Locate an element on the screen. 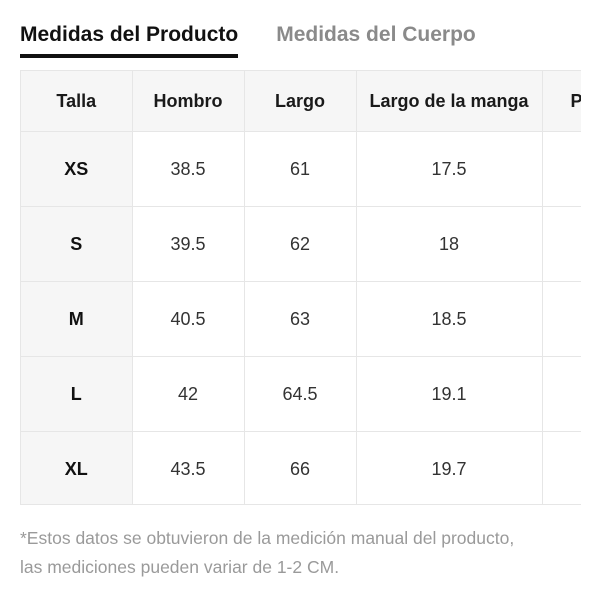 The image size is (600, 597). size-cell: M is located at coordinates (77, 319).